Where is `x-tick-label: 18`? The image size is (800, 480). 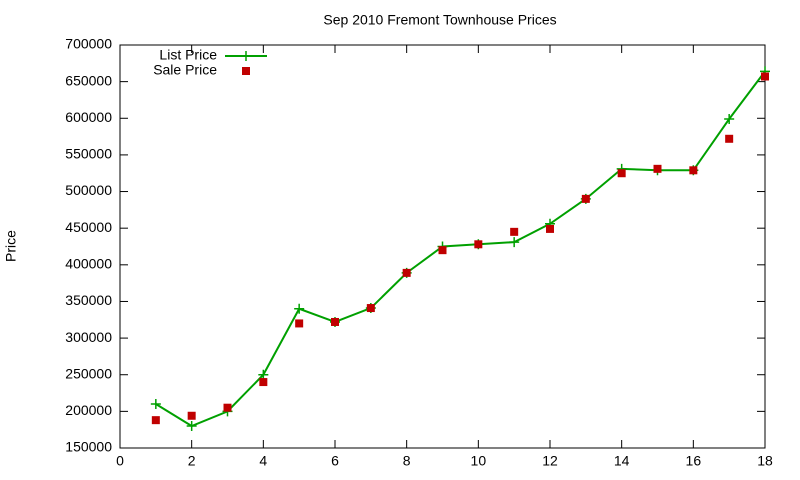 x-tick-label: 18 is located at coordinates (765, 461).